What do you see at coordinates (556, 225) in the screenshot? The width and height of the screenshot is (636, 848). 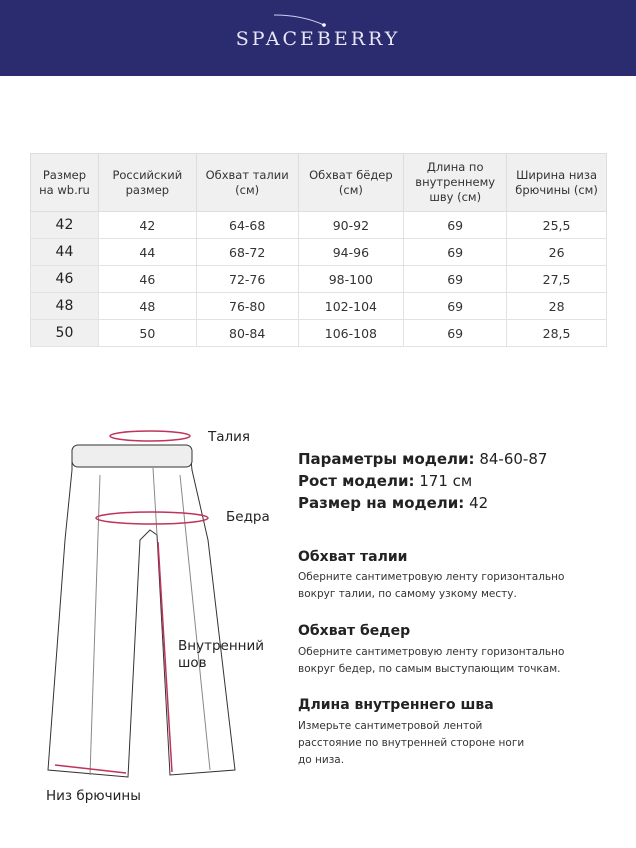 I see `table-cell: 25,5` at bounding box center [556, 225].